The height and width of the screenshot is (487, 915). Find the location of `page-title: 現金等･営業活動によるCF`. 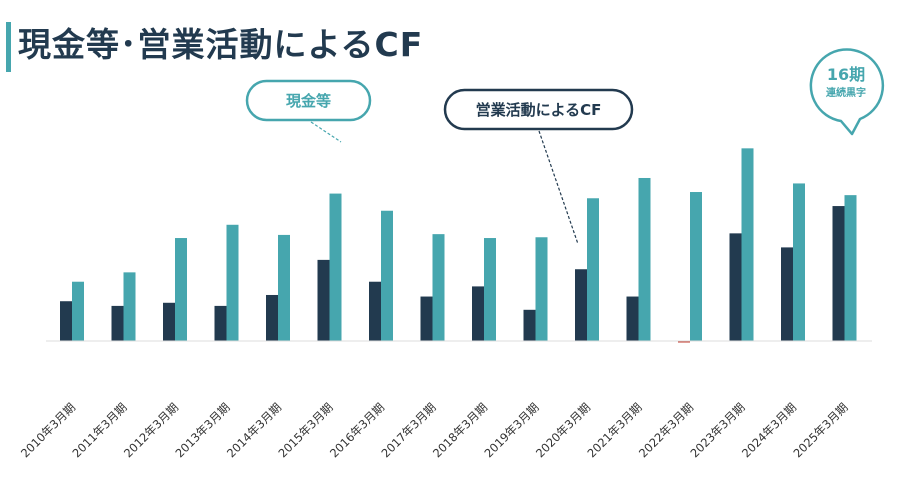

page-title: 現金等･営業活動によるCF is located at coordinates (221, 44).